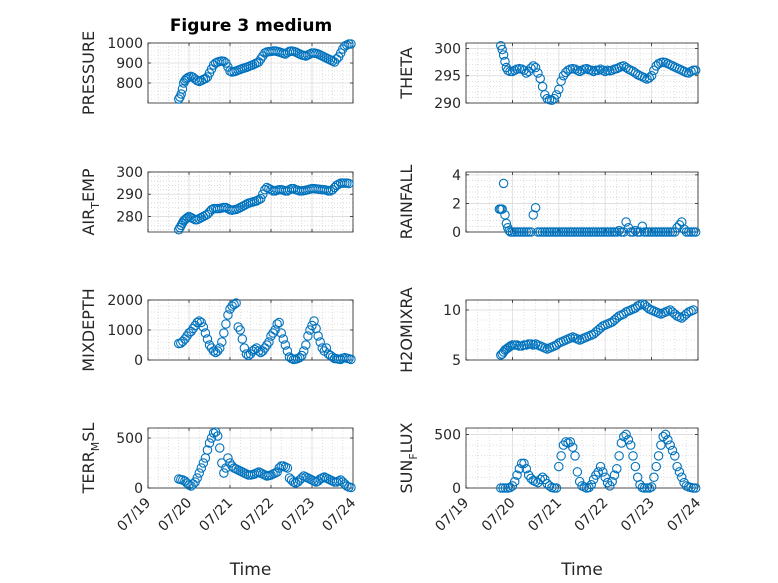 This screenshot has height=583, width=778. I want to click on y-axis-label-part: LUX, so click(406, 437).